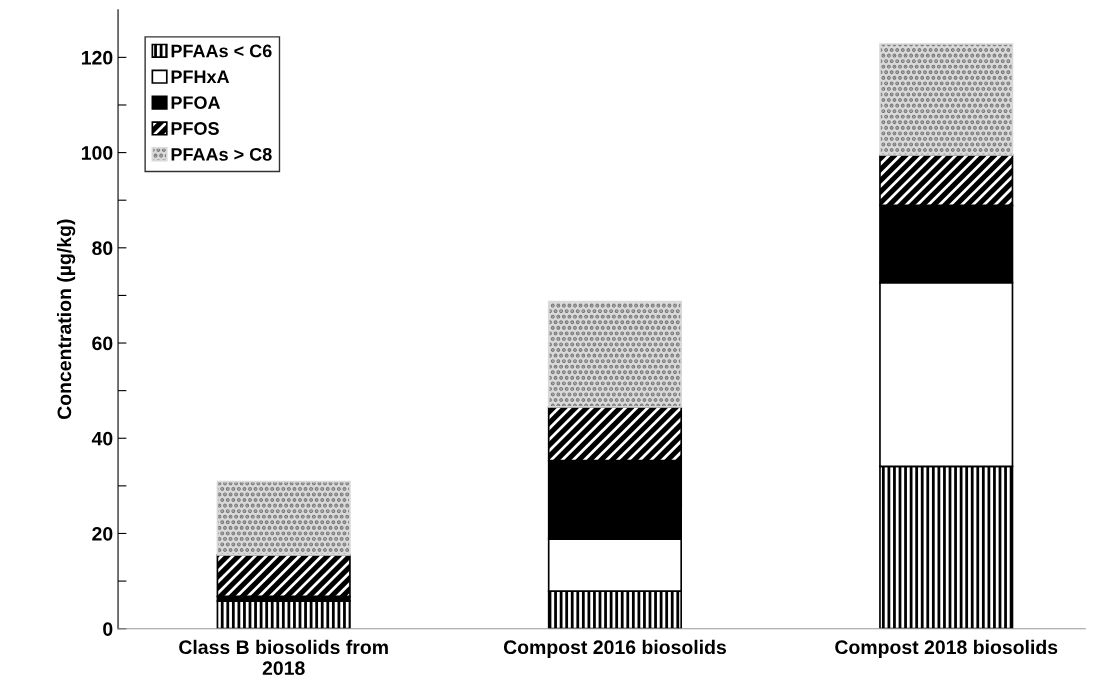 The height and width of the screenshot is (697, 1093). Describe the element at coordinates (283, 657) in the screenshot. I see `x-tick-label: Class B biosolids from 2018` at that location.